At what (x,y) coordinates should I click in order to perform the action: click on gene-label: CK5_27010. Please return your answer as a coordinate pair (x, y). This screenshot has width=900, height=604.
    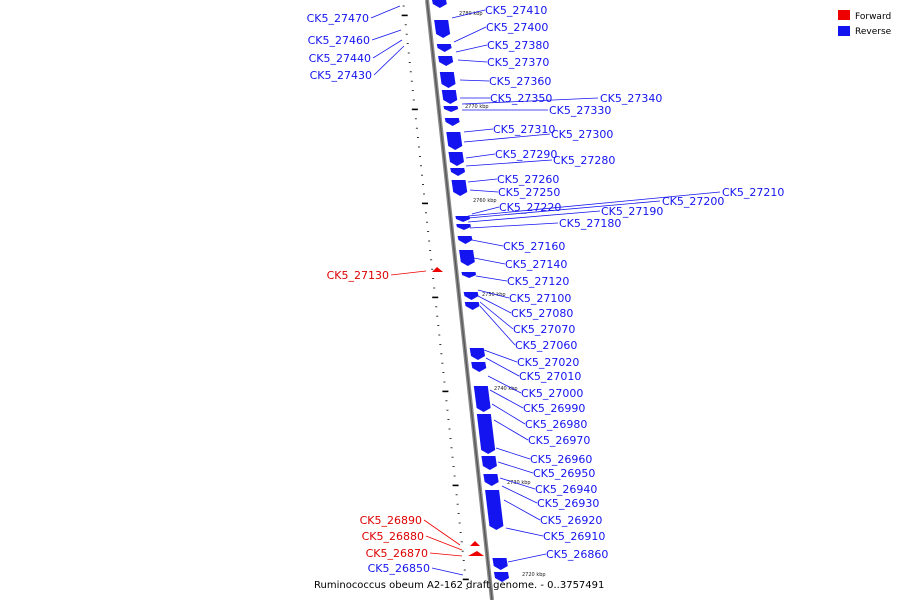
    Looking at the image, I should click on (550, 376).